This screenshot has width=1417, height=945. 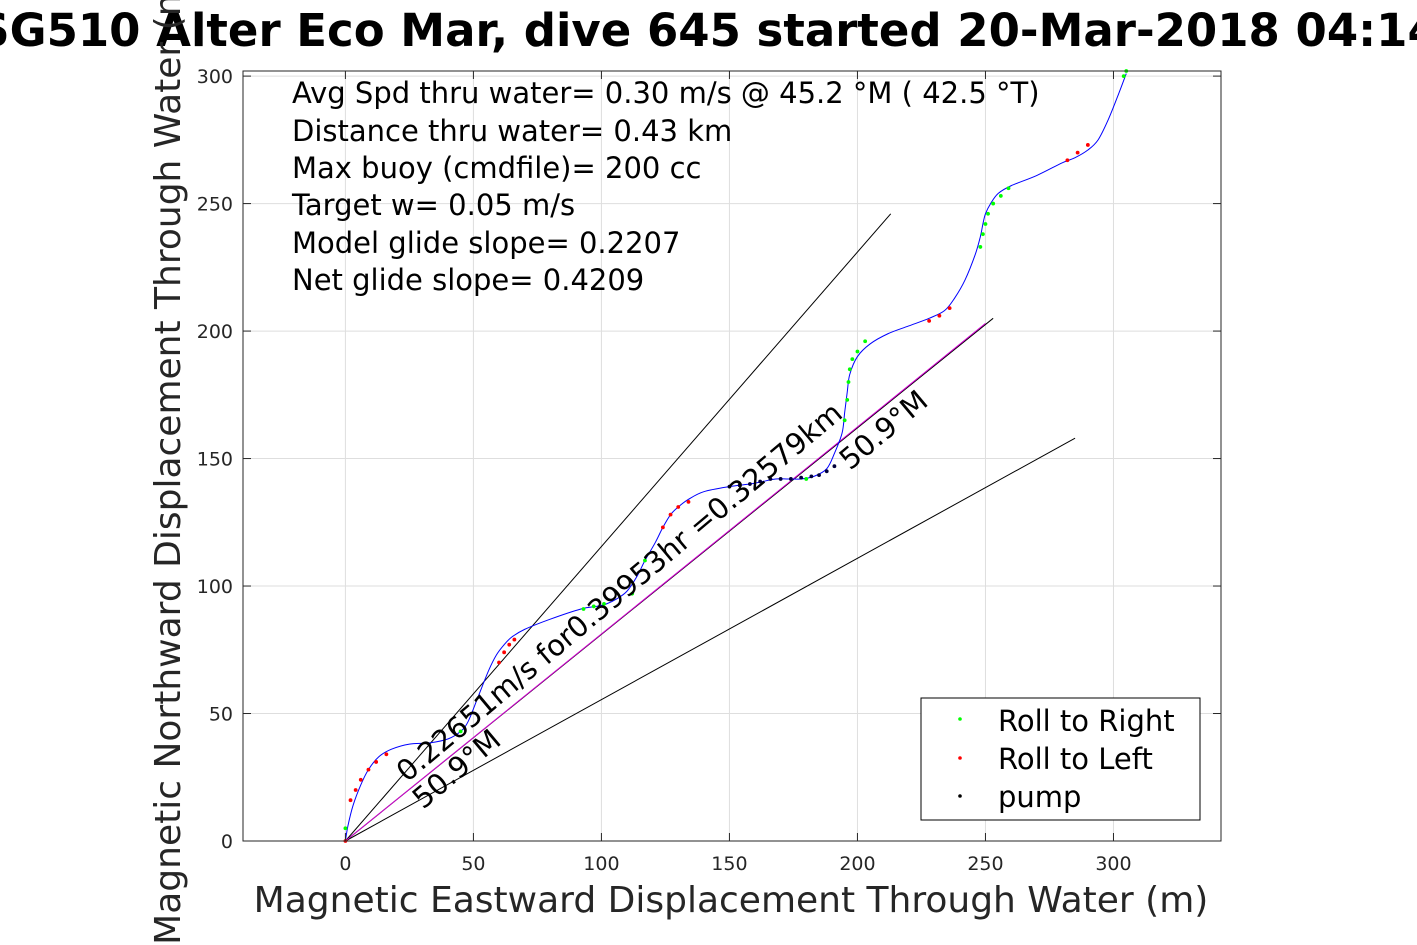 What do you see at coordinates (729, 864) in the screenshot?
I see `x-tick-label: 150` at bounding box center [729, 864].